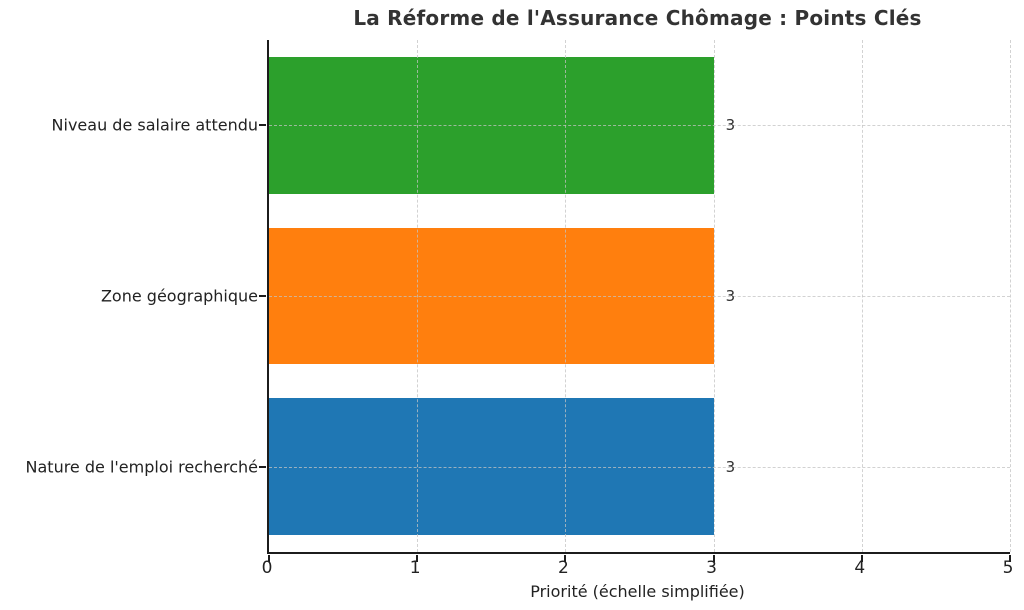 The height and width of the screenshot is (610, 1024). What do you see at coordinates (154, 125) in the screenshot?
I see `y-category-label: Niveau de salaire attendu` at bounding box center [154, 125].